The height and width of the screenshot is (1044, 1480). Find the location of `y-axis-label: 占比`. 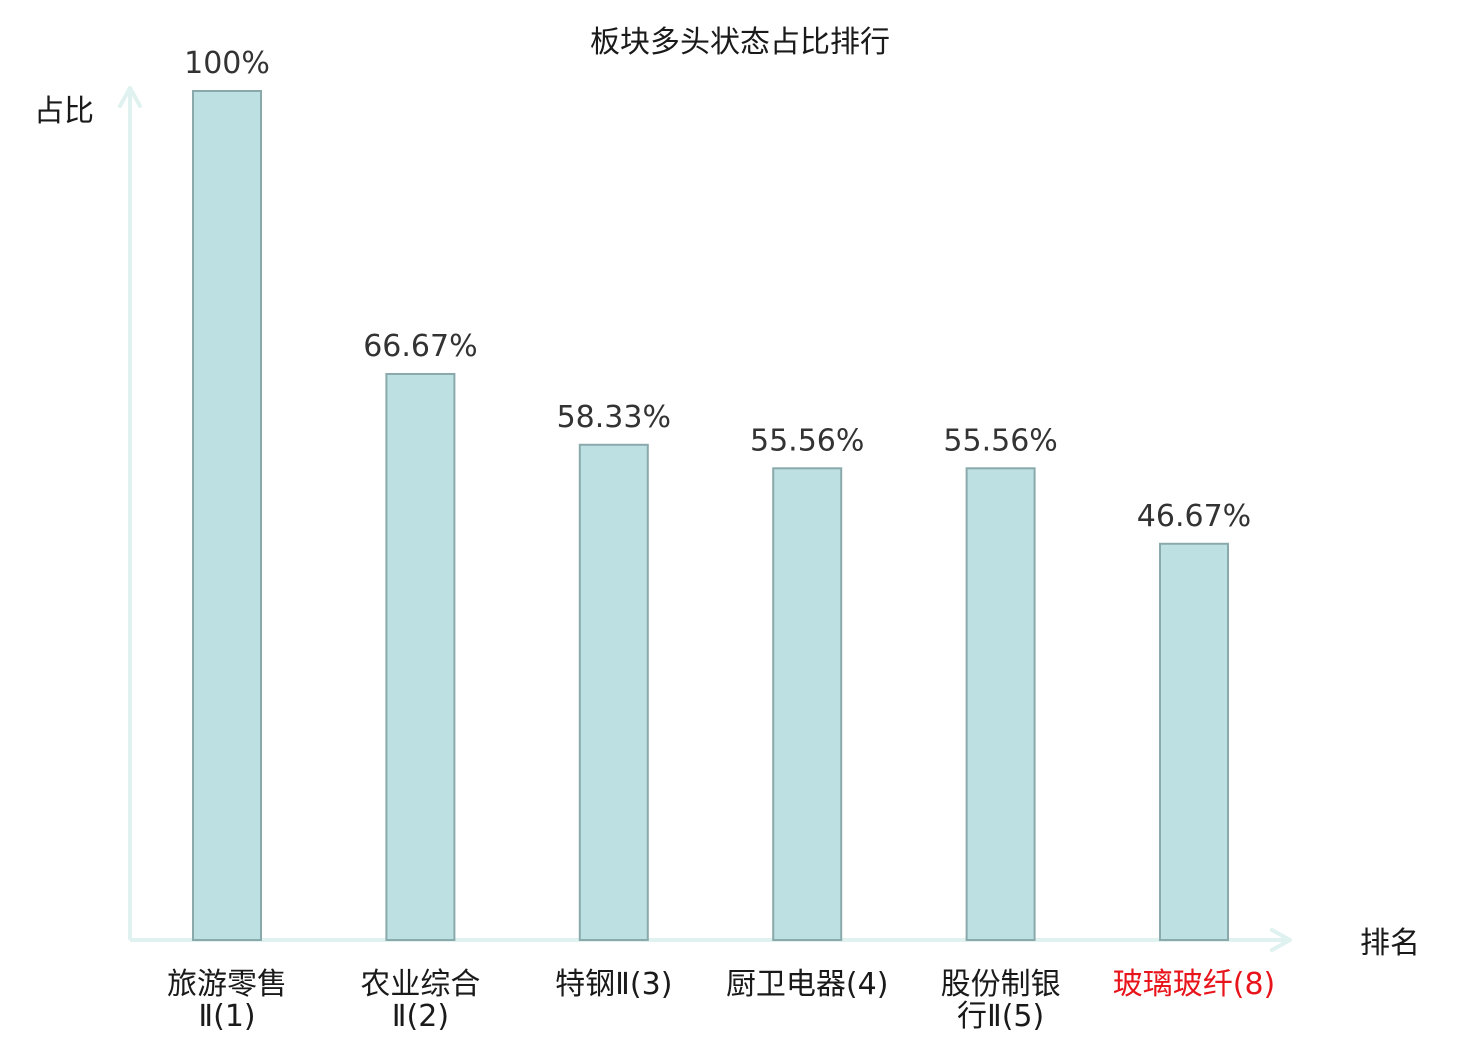

y-axis-label: 占比 is located at coordinates (64, 111).